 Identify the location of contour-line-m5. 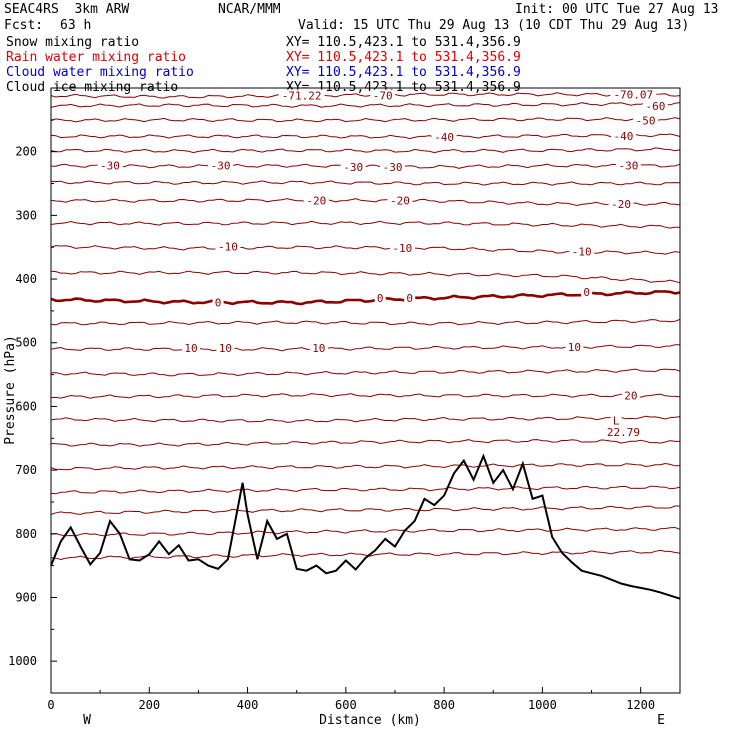
(365, 277).